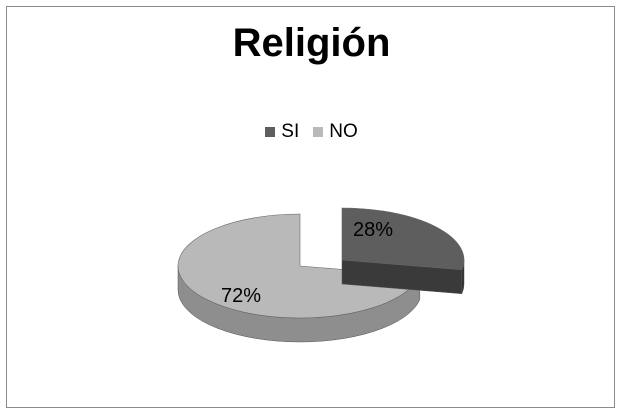  What do you see at coordinates (241, 296) in the screenshot?
I see `data-label-no: 72%` at bounding box center [241, 296].